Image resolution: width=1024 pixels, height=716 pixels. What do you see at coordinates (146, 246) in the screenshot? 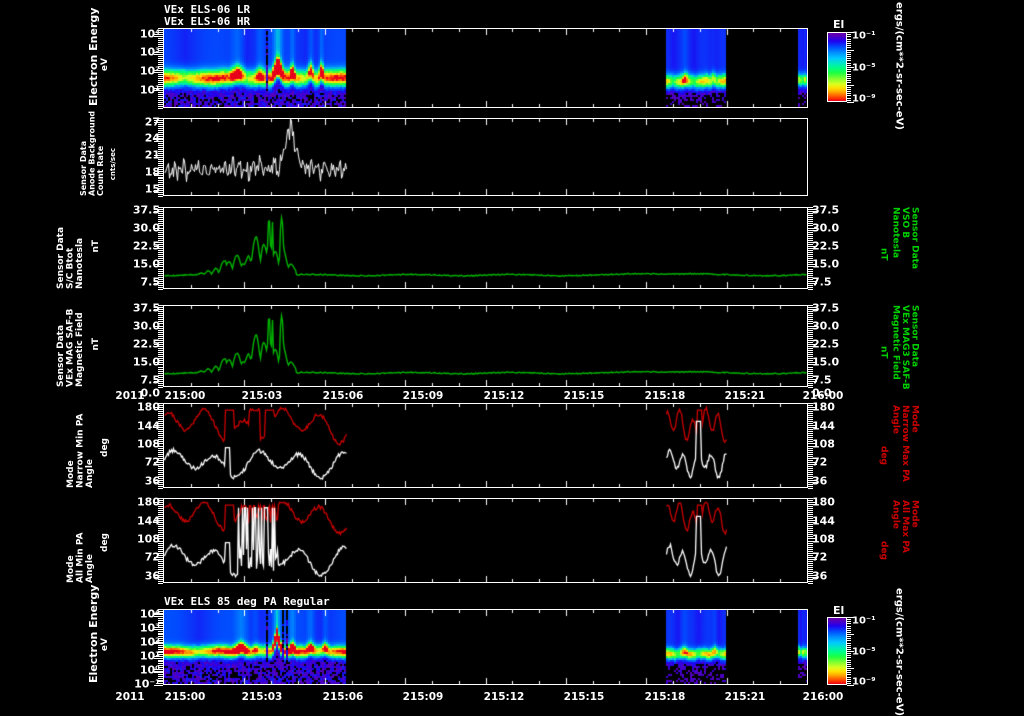
I see `ytick: 22.5` at bounding box center [146, 246].